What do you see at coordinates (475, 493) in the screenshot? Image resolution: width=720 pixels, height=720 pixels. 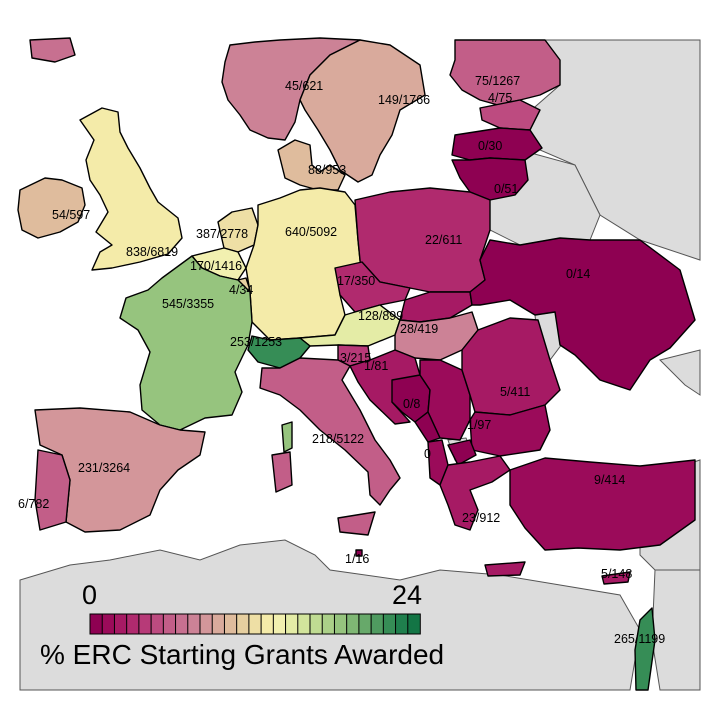 I see `country-greece` at bounding box center [475, 493].